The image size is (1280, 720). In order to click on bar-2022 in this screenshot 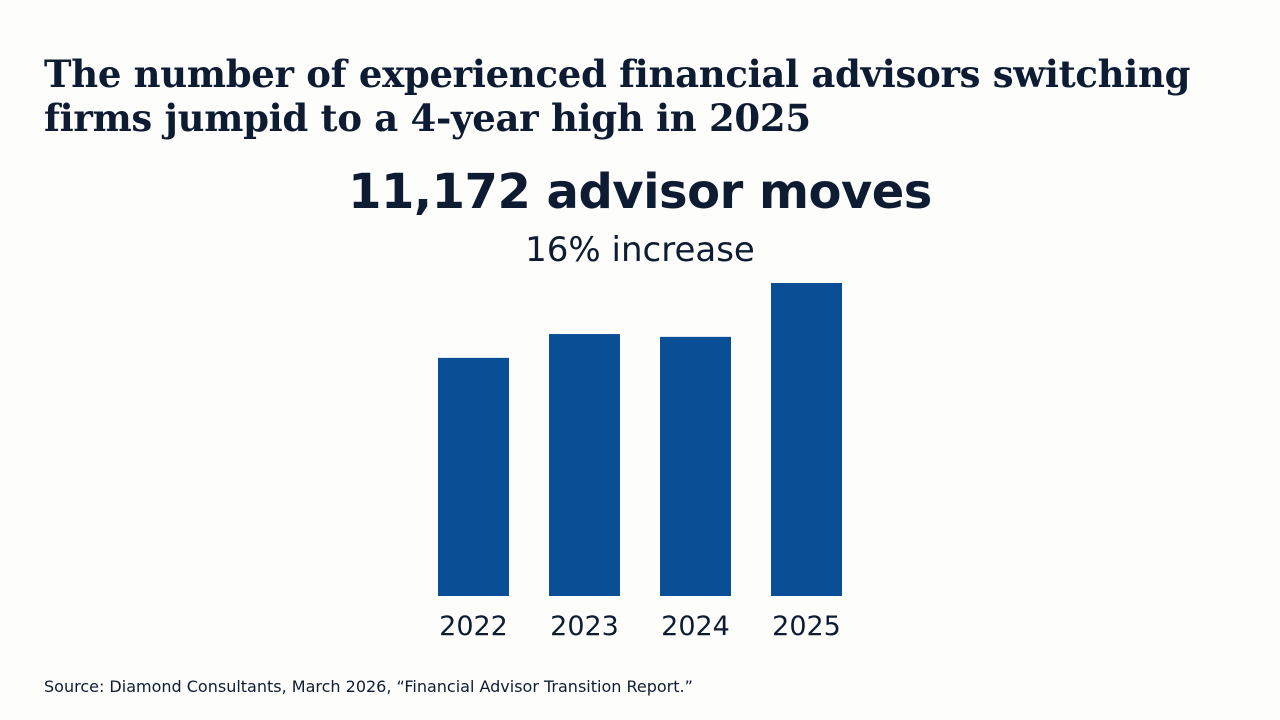, I will do `click(473, 476)`.